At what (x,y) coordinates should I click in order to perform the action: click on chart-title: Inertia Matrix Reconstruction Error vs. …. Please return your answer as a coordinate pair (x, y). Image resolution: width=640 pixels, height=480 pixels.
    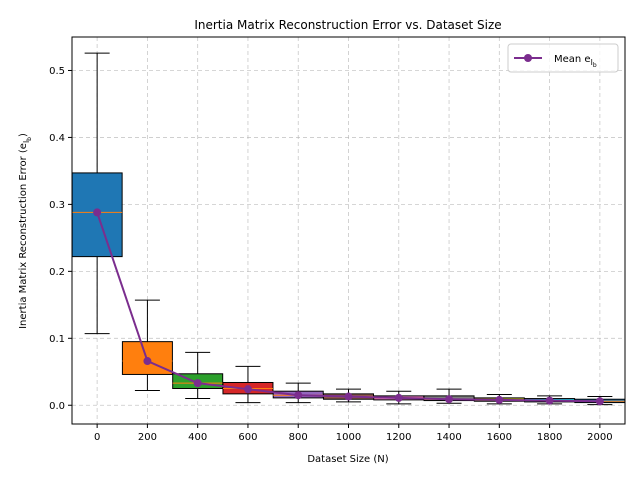
    Looking at the image, I should click on (347, 25).